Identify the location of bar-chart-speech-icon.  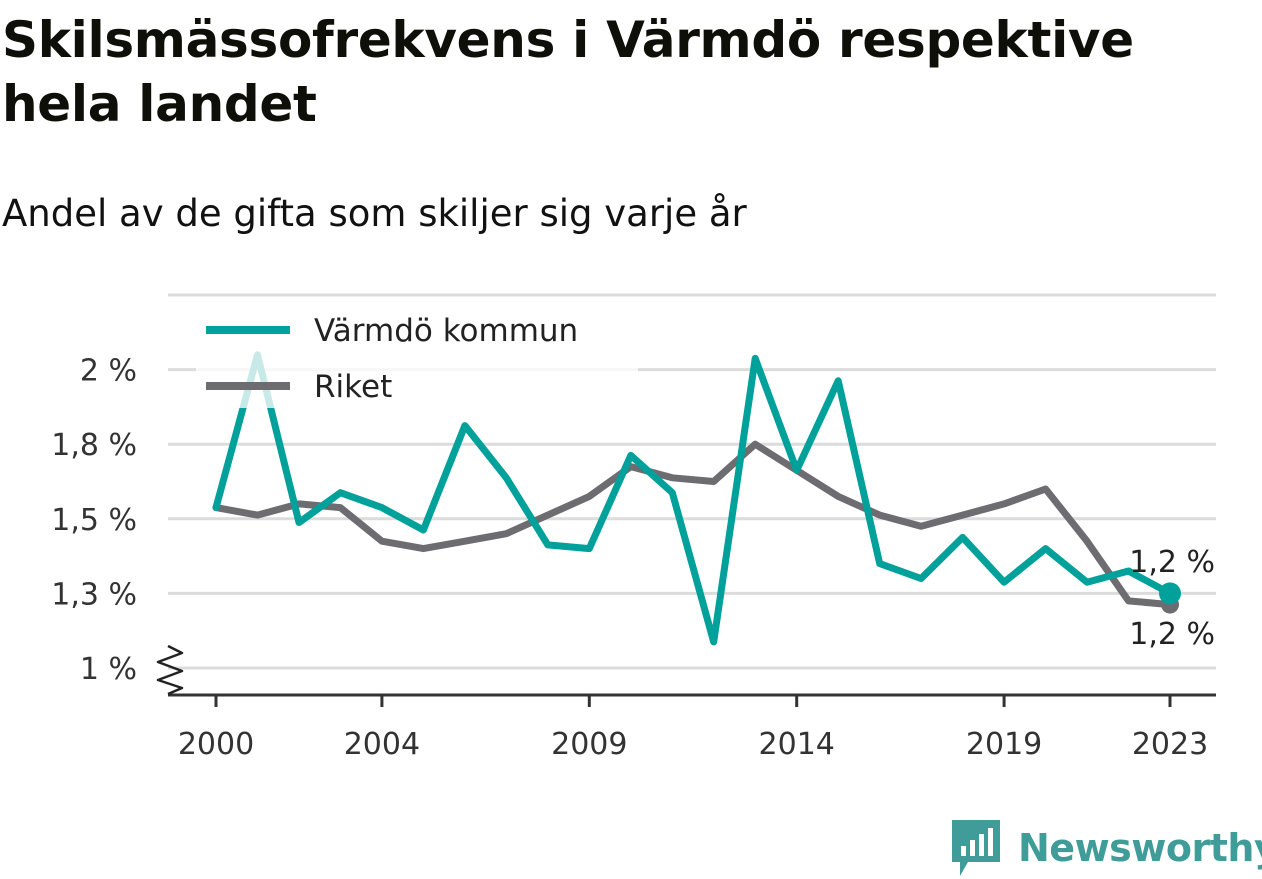
(976, 848).